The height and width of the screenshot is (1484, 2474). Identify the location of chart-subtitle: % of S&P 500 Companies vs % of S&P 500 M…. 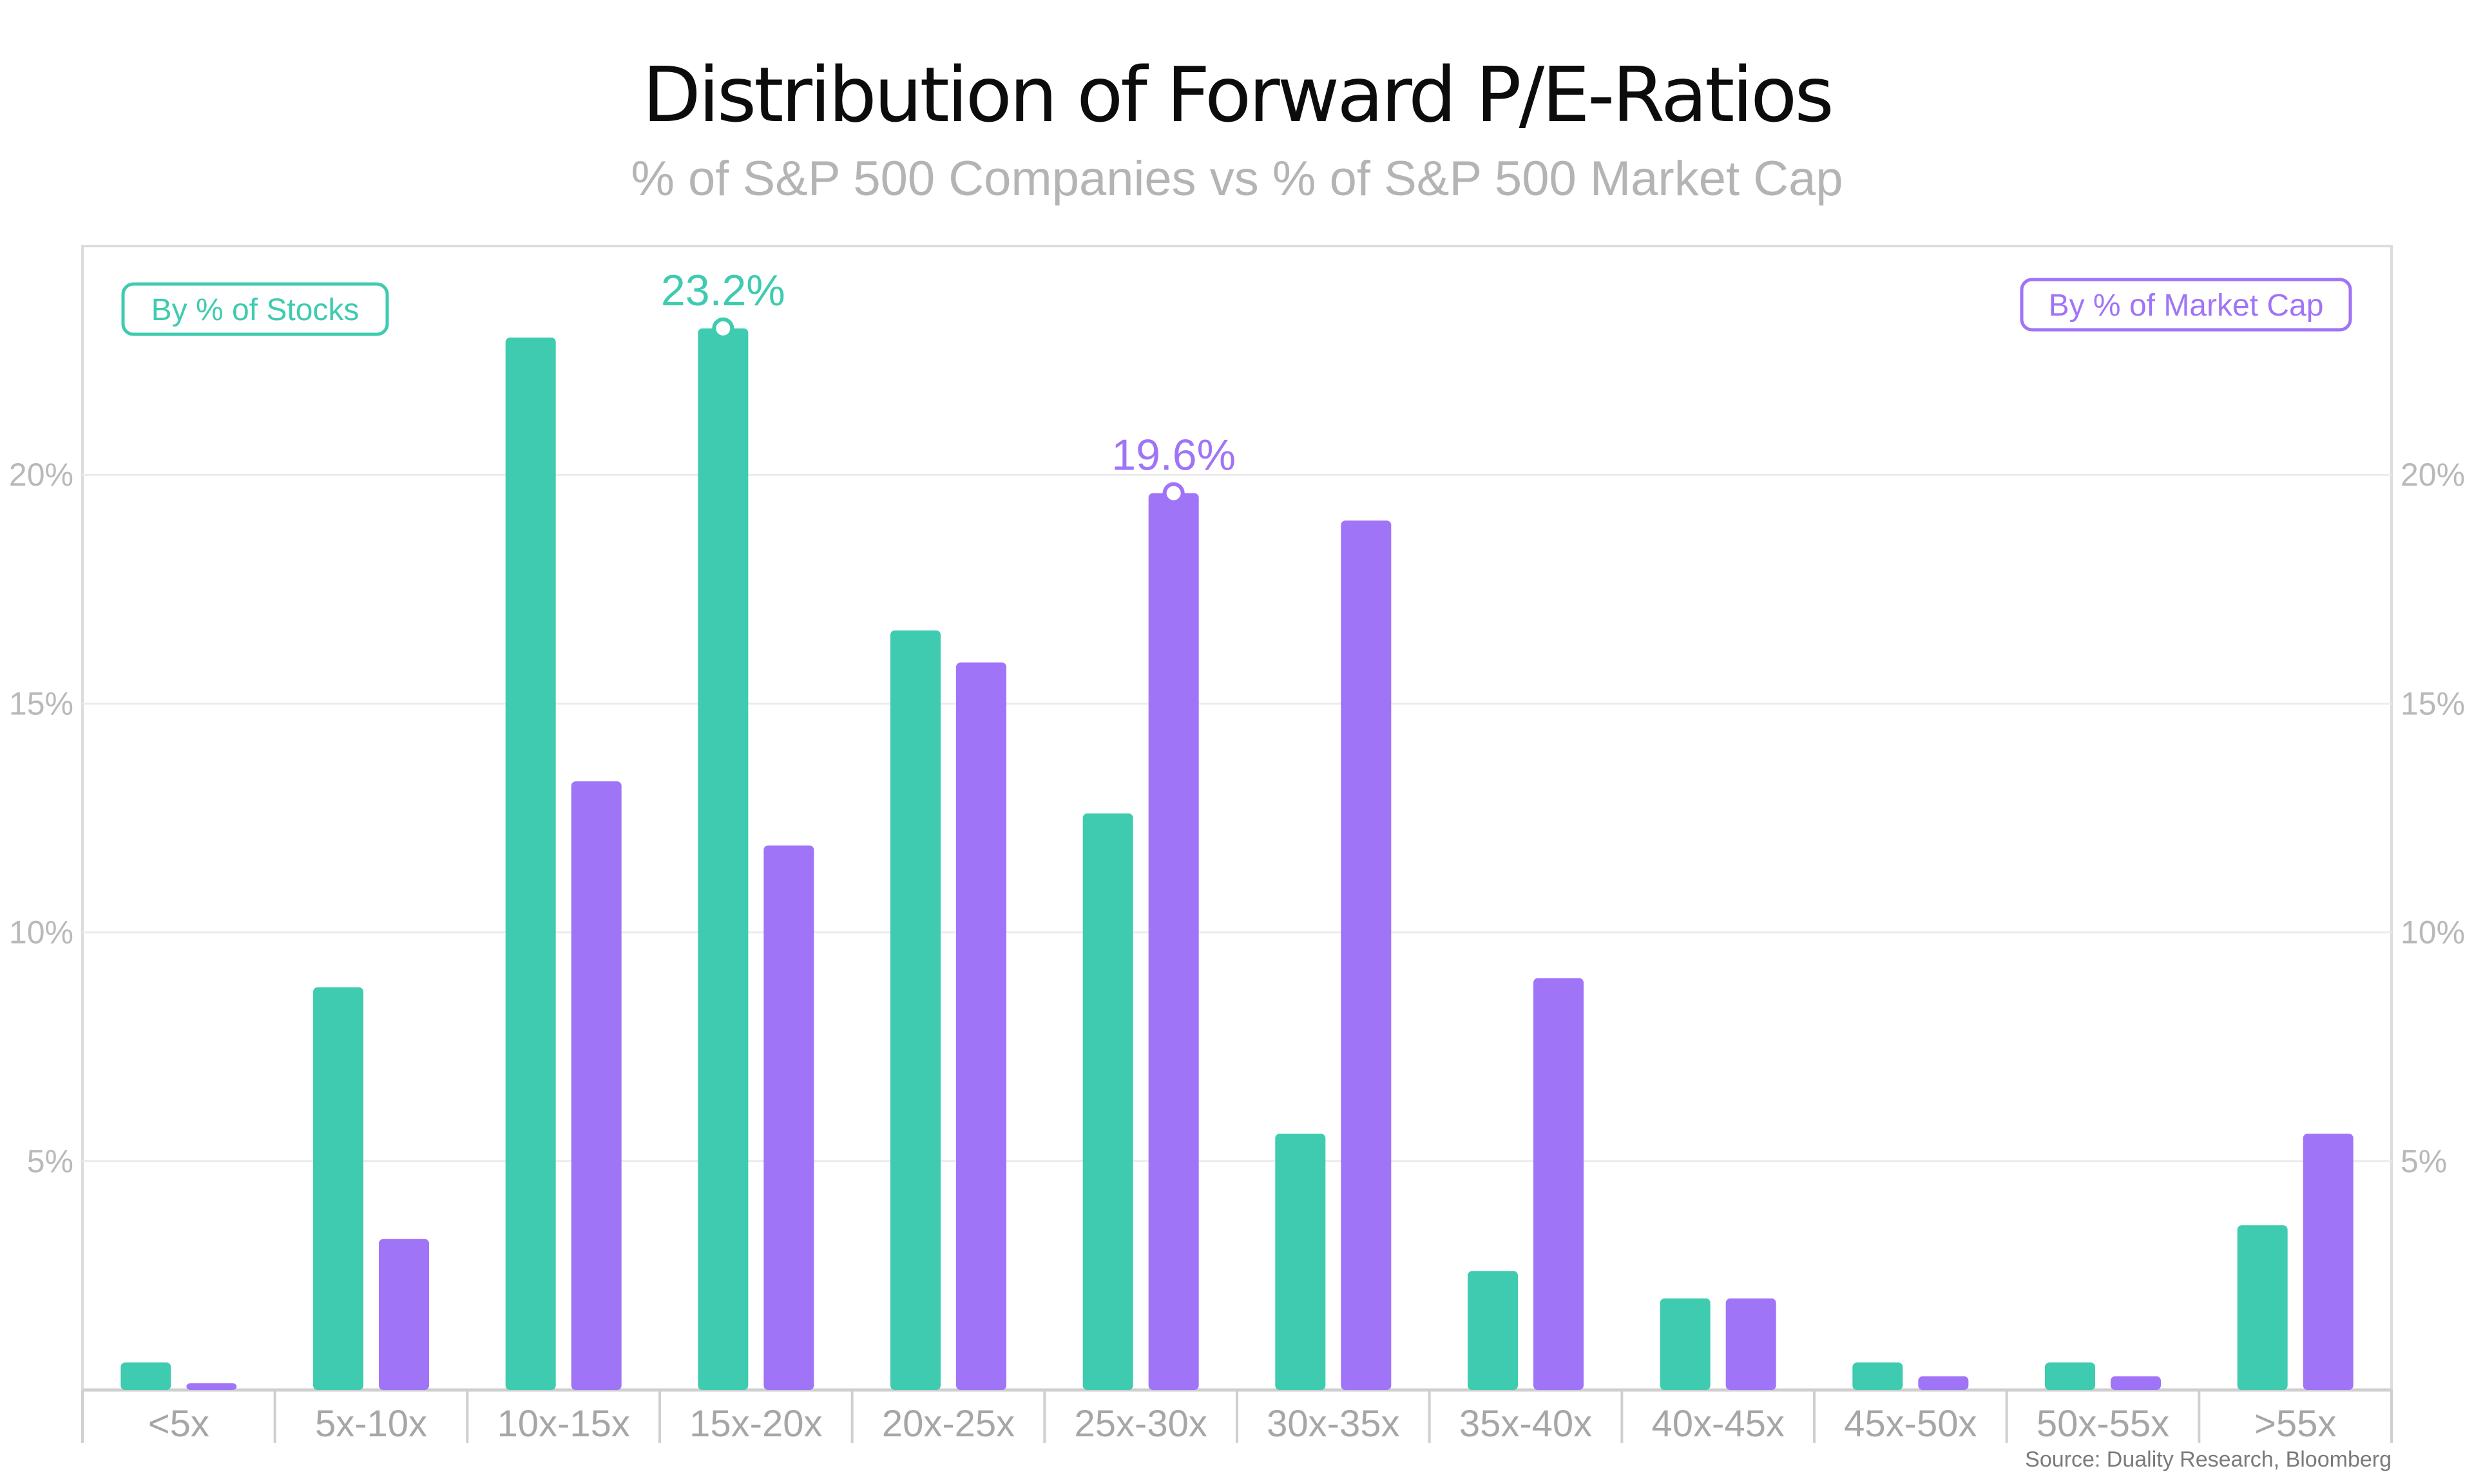
(1237, 178).